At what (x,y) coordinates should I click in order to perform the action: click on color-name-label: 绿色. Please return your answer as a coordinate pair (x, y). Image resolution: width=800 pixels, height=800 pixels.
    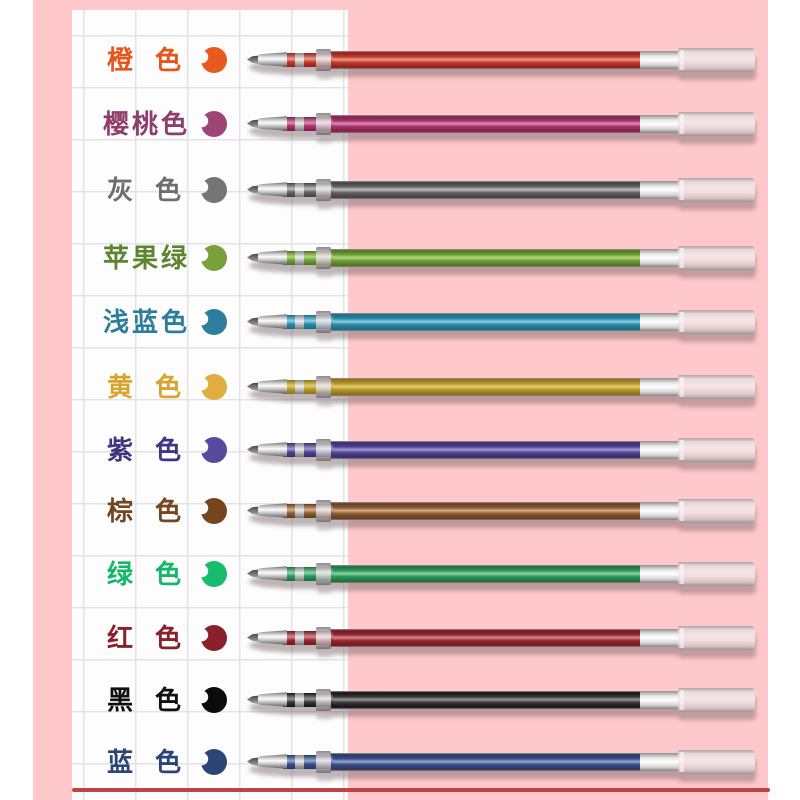
    Looking at the image, I should click on (155, 574).